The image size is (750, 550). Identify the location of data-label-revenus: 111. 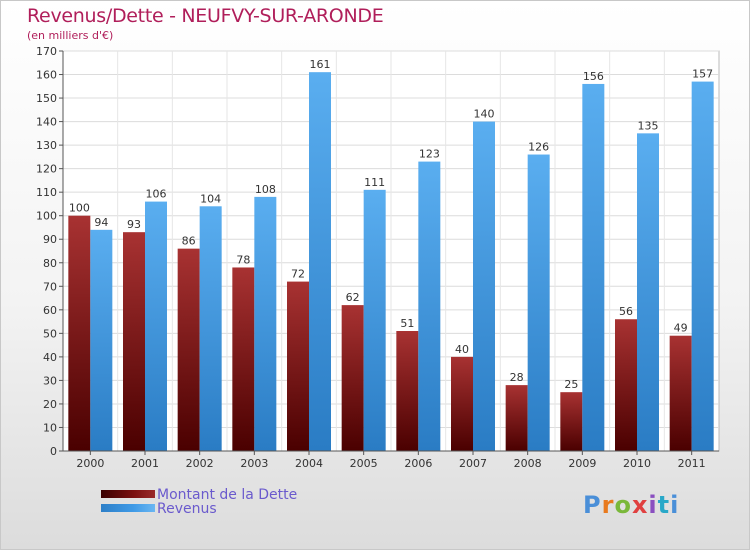
(374, 182).